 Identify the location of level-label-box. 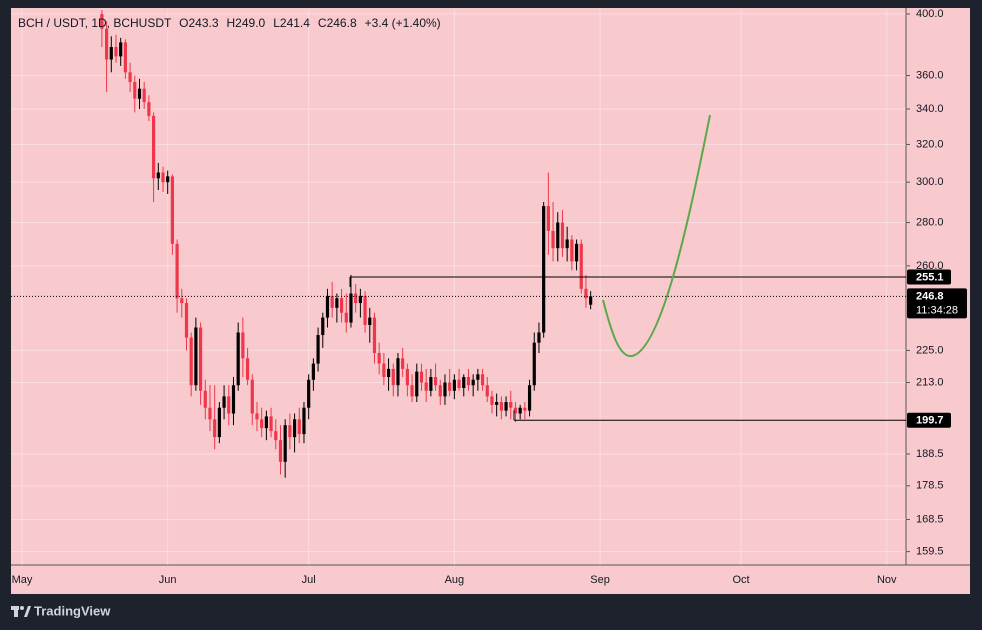
(929, 420).